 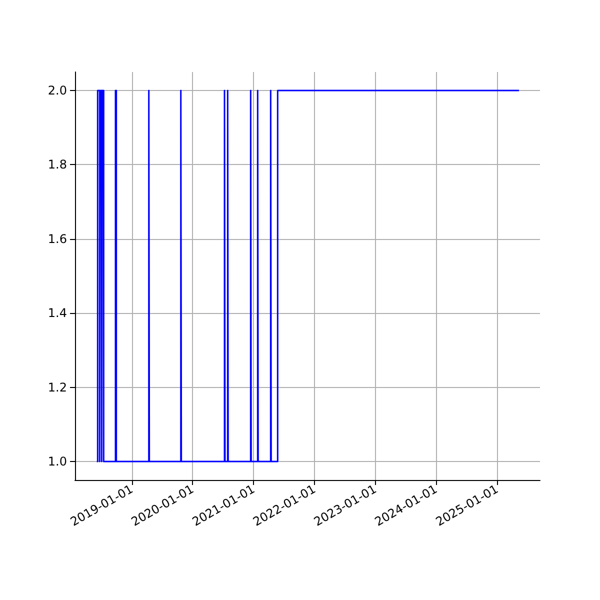 What do you see at coordinates (57, 461) in the screenshot?
I see `y-tick-label: 1.0` at bounding box center [57, 461].